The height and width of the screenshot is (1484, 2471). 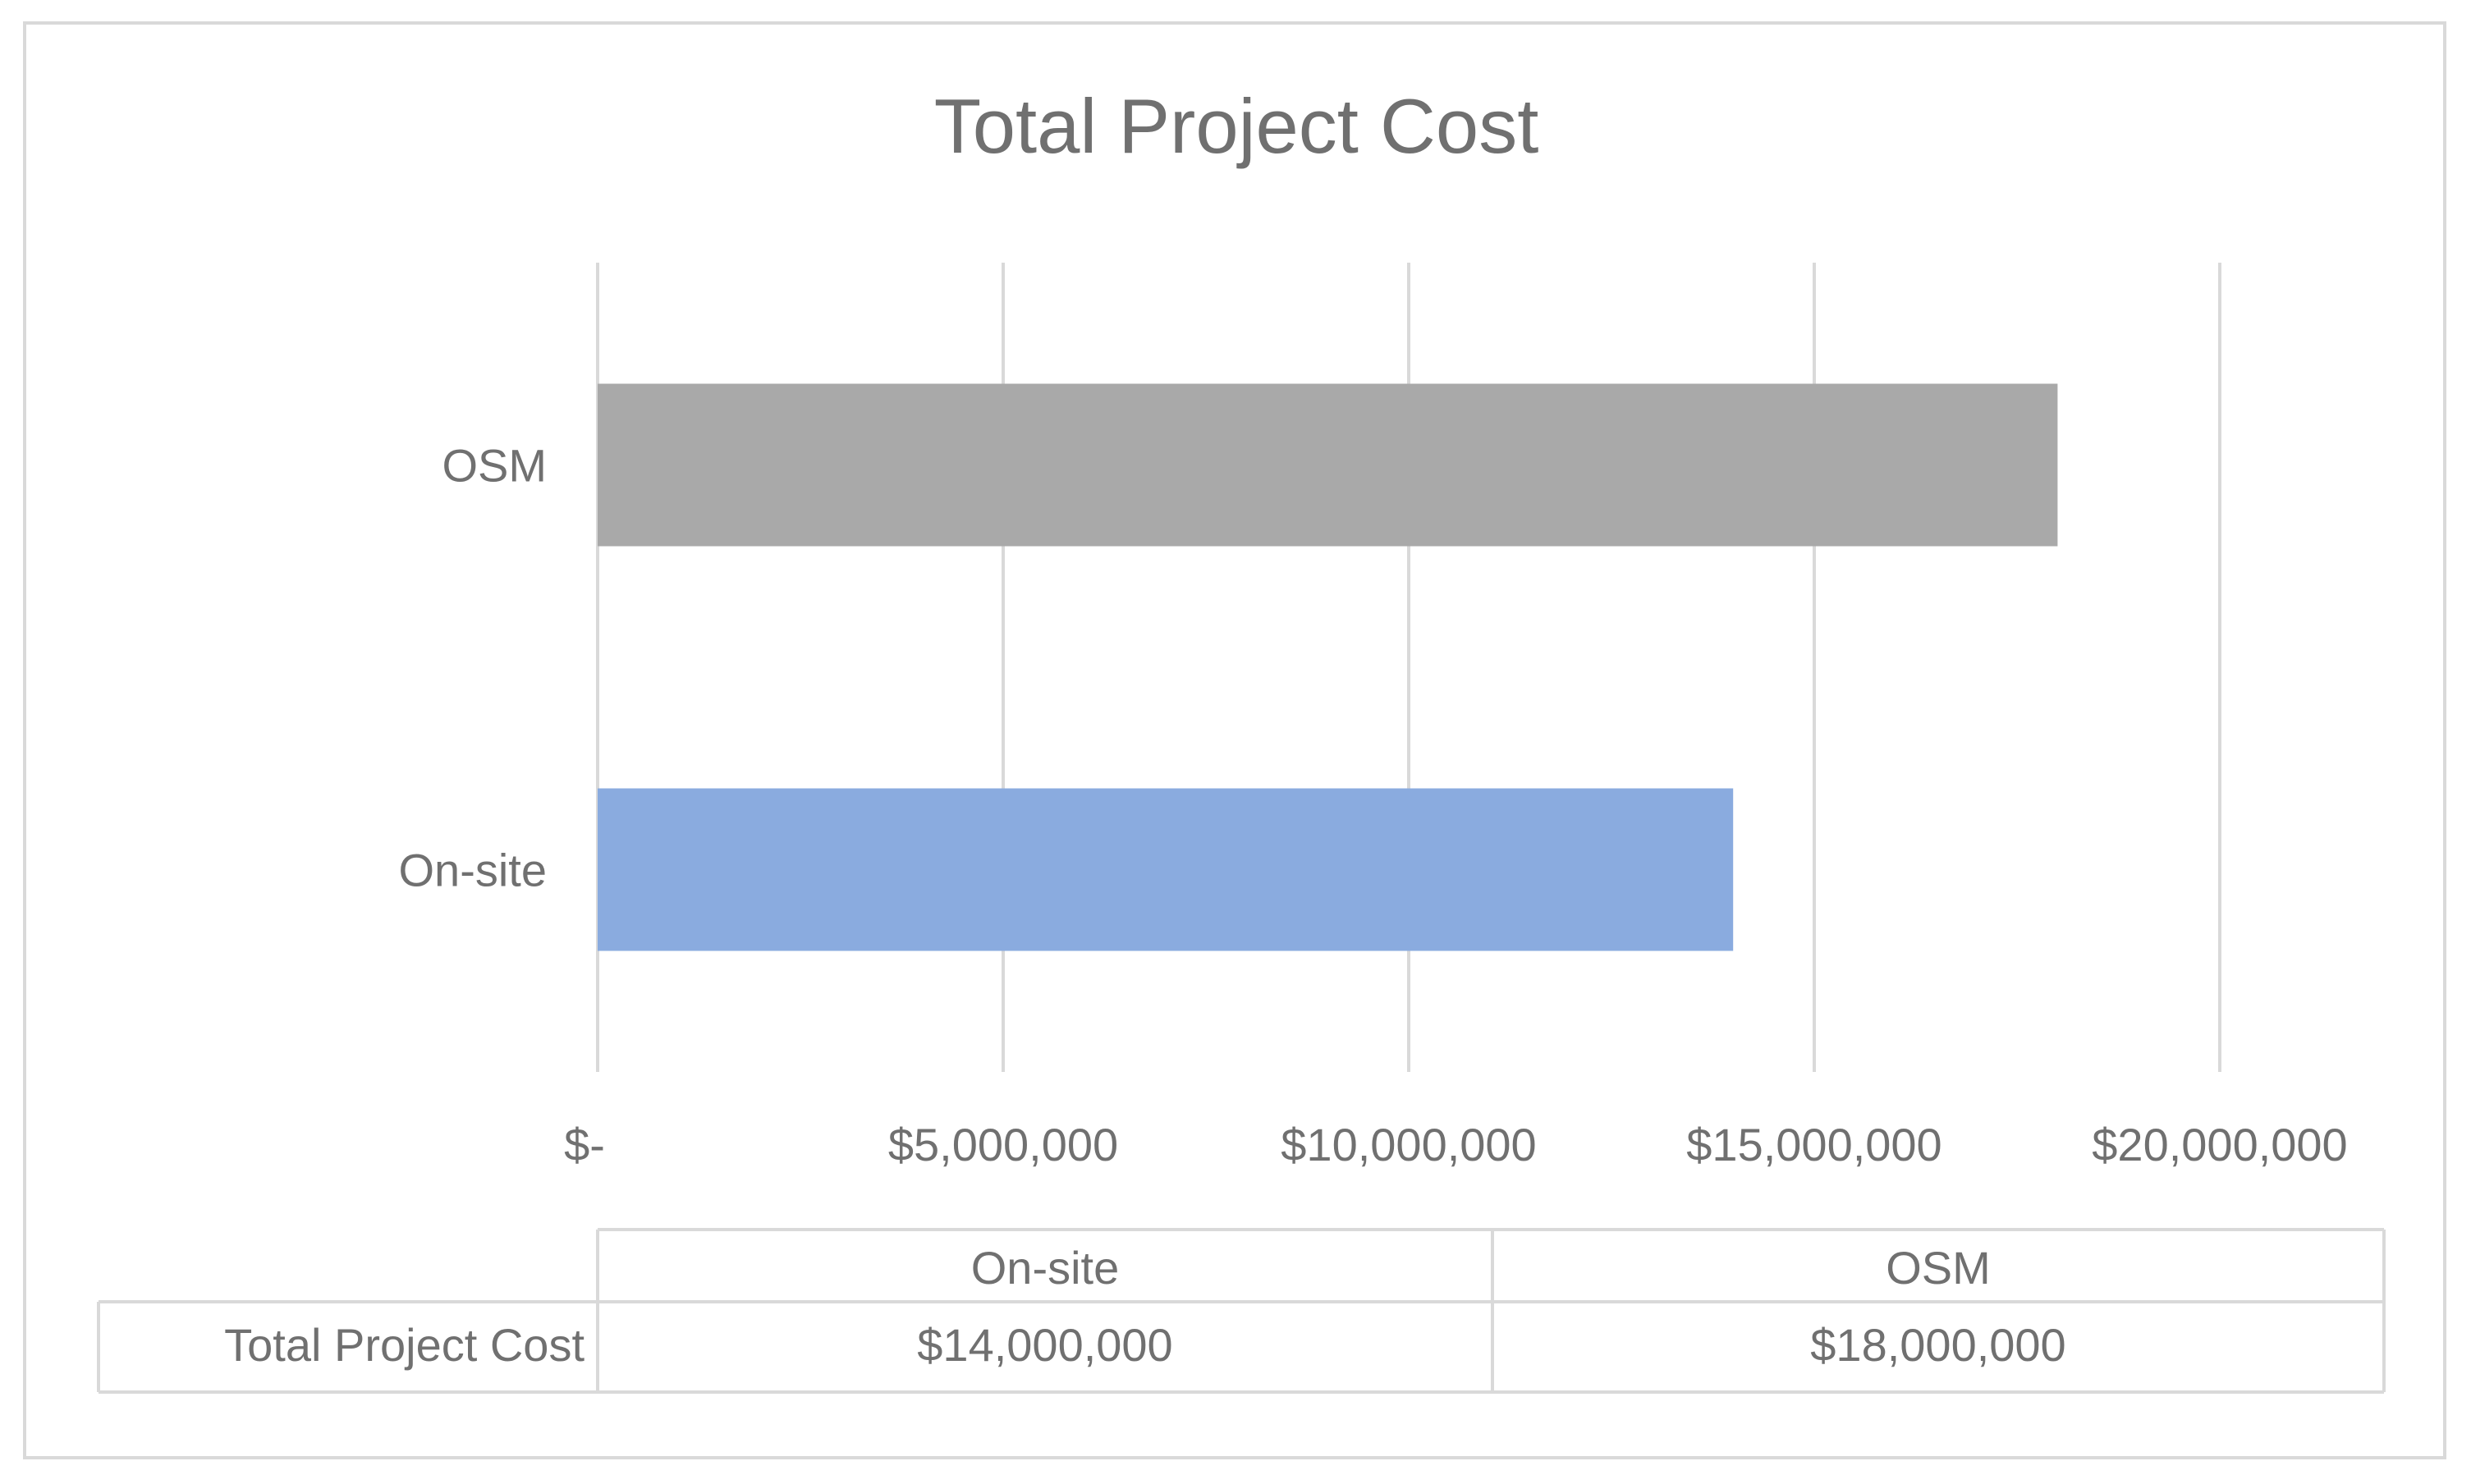 I want to click on category-label-osm: OSM, so click(x=494, y=466).